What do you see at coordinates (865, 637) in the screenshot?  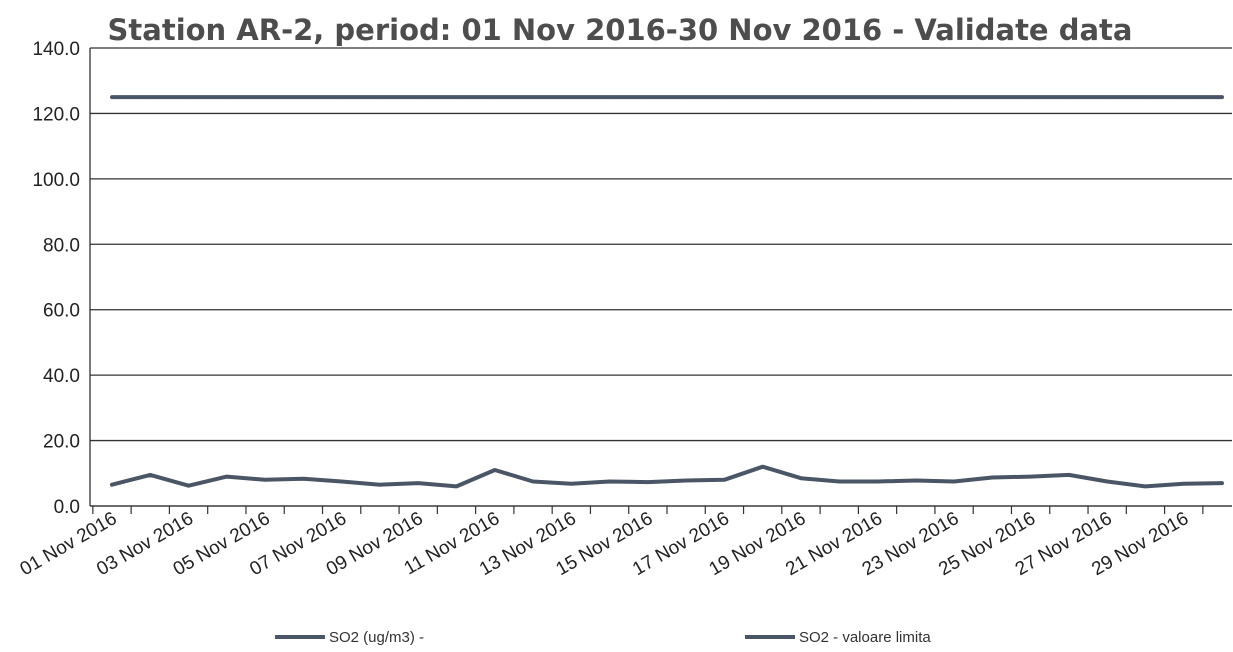 I see `legend-label: SO2 - valoare limita` at bounding box center [865, 637].